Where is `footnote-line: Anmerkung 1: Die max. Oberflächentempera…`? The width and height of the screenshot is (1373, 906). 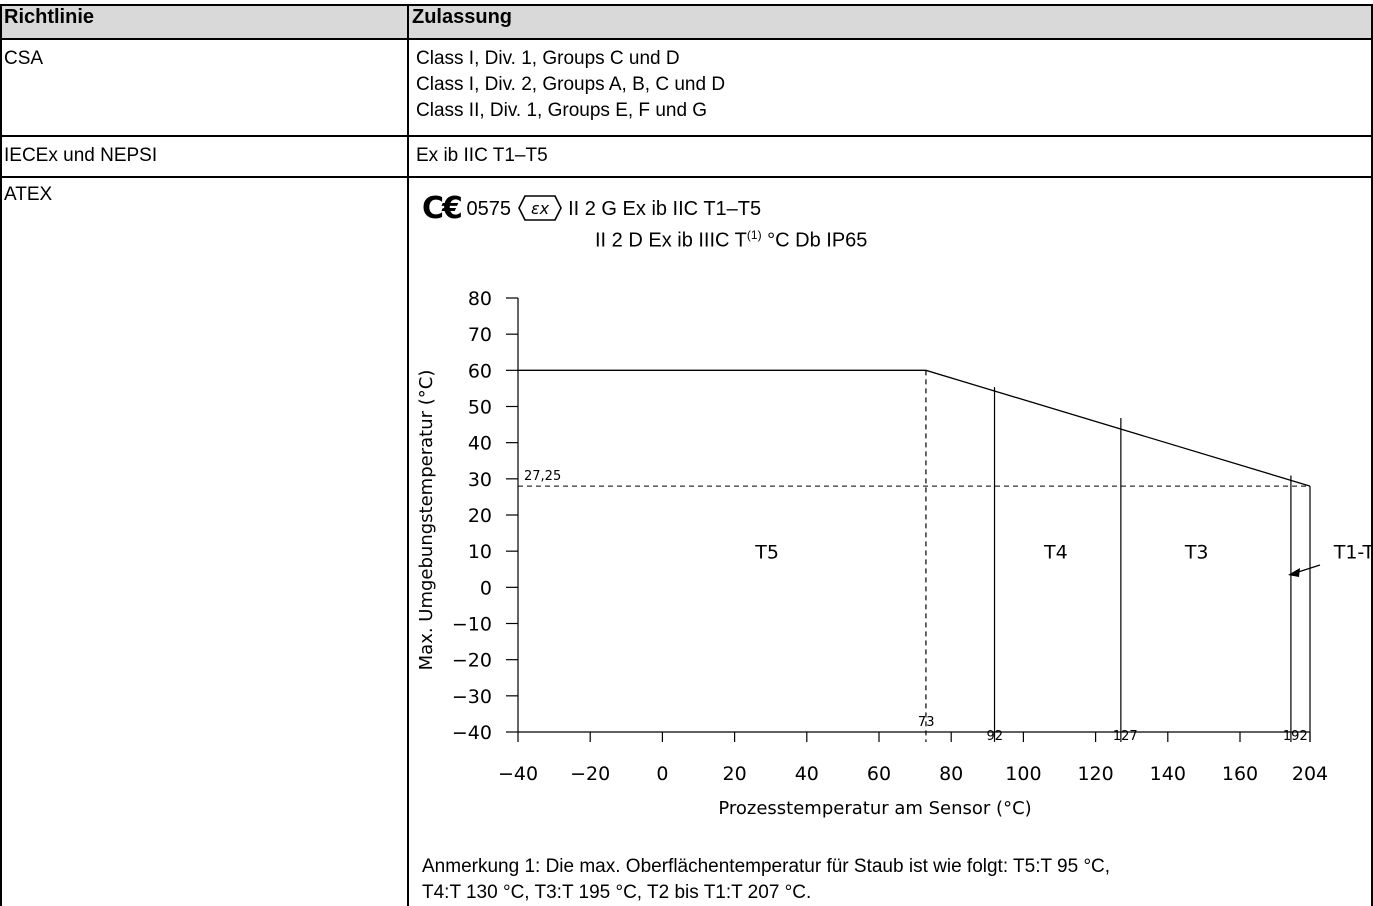 footnote-line: Anmerkung 1: Die max. Oberflächentempera… is located at coordinates (766, 866).